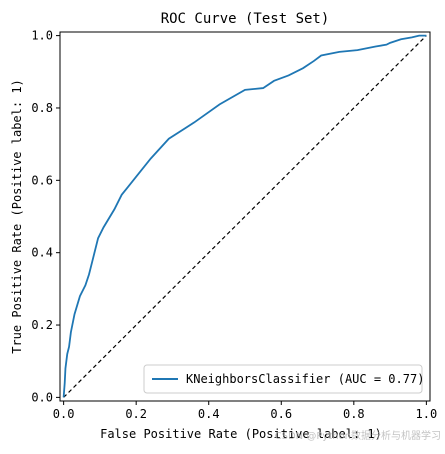 Image resolution: width=445 pixels, height=454 pixels. I want to click on x-tick-label: 0.6, so click(281, 414).